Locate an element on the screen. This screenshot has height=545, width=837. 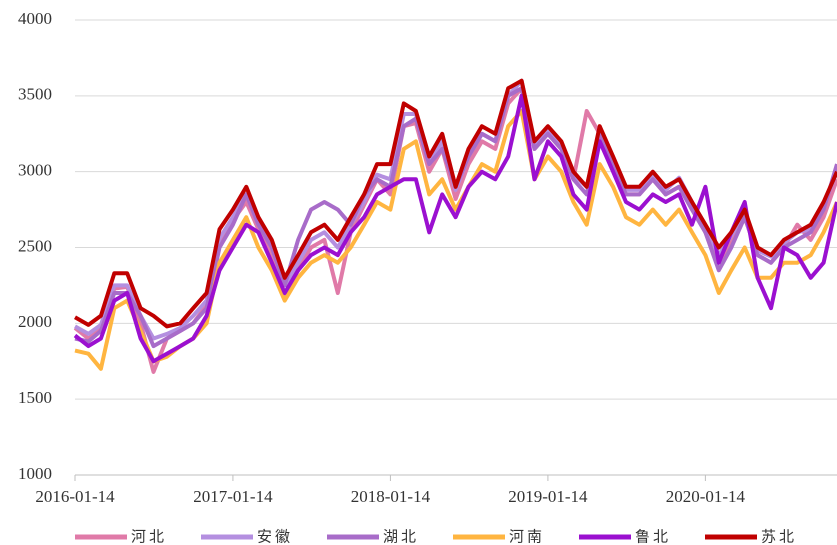
y-tick-label: 1000 is located at coordinates (35, 473).